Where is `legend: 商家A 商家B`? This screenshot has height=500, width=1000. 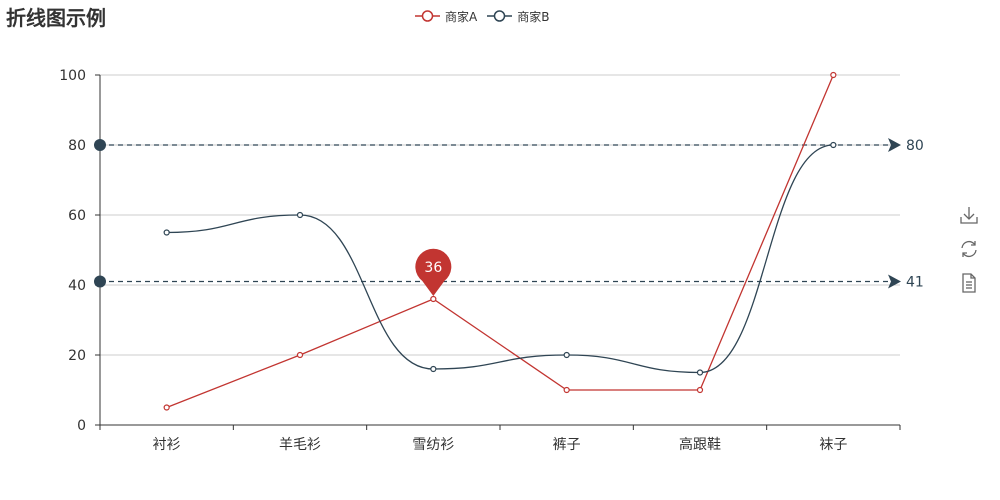 legend: 商家A 商家B is located at coordinates (487, 16).